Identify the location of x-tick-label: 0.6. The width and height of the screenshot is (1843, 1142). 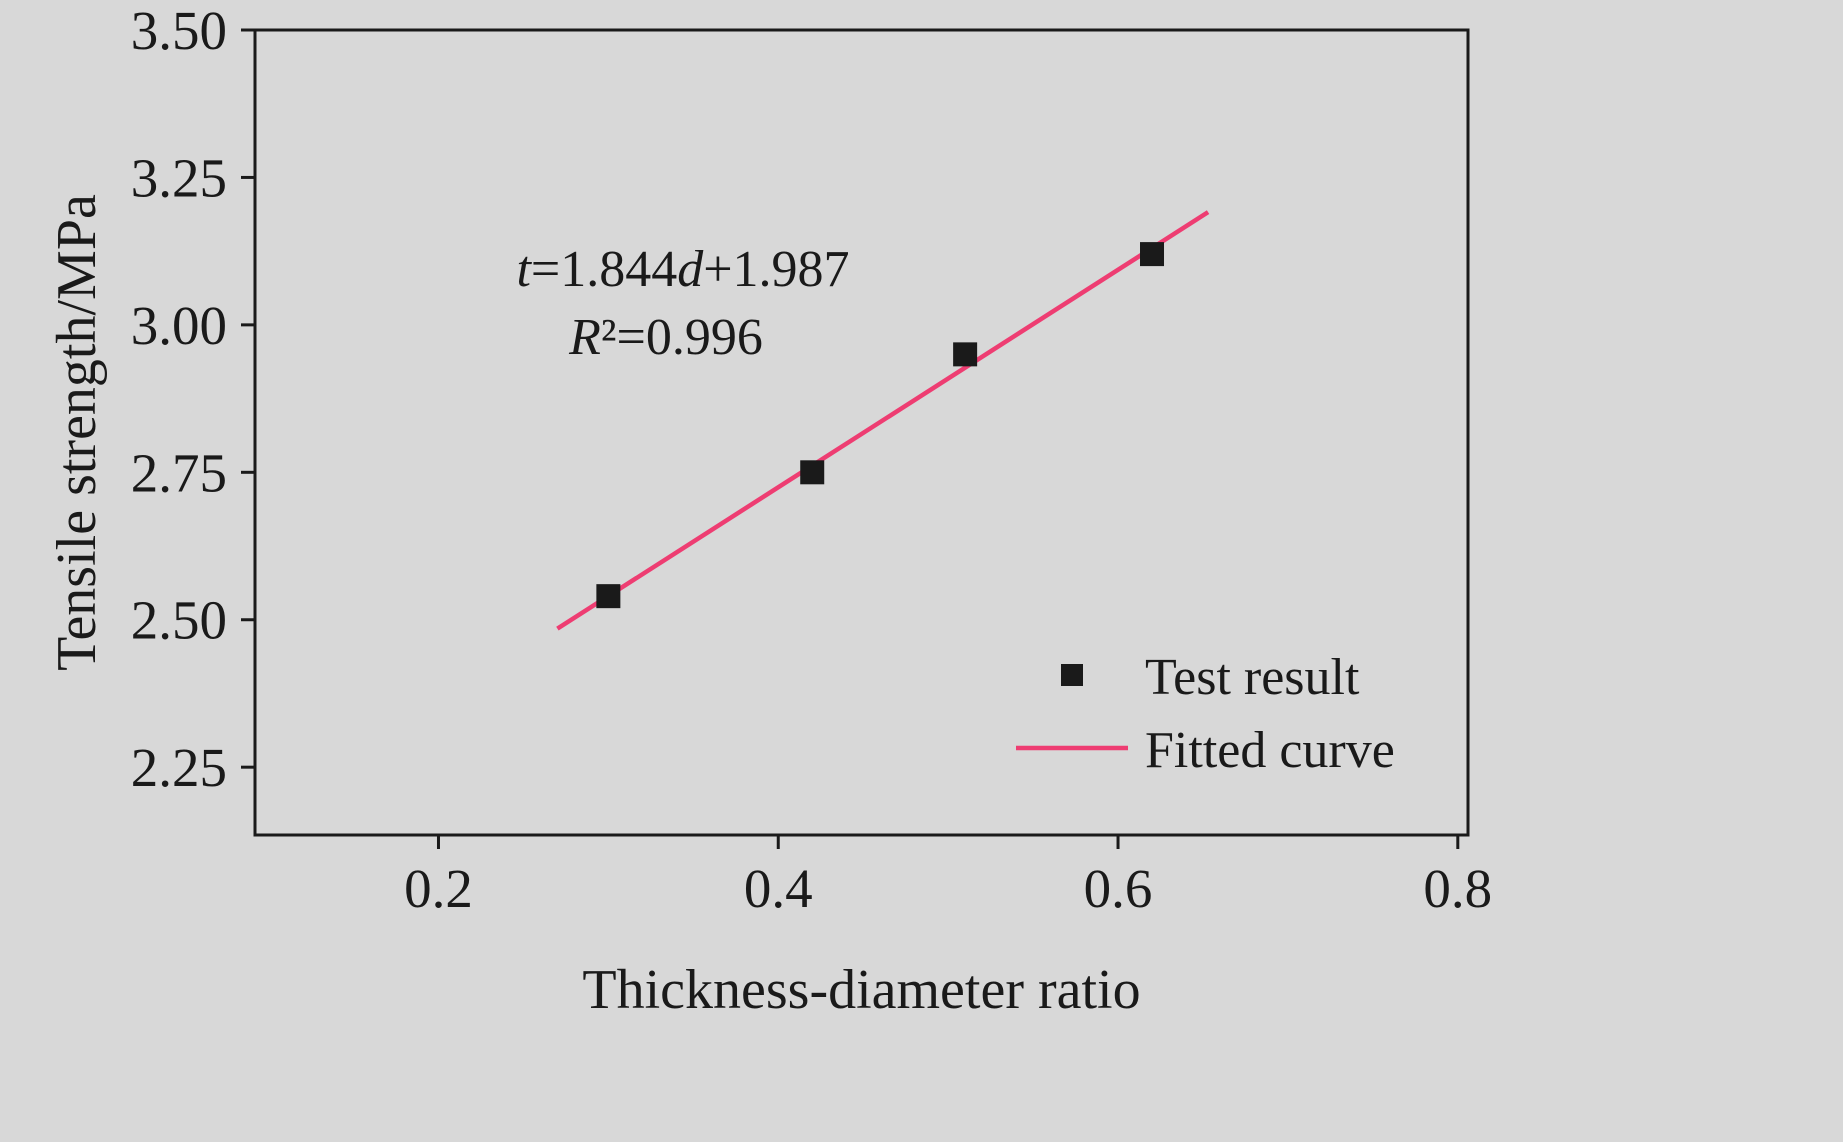
(1118, 888).